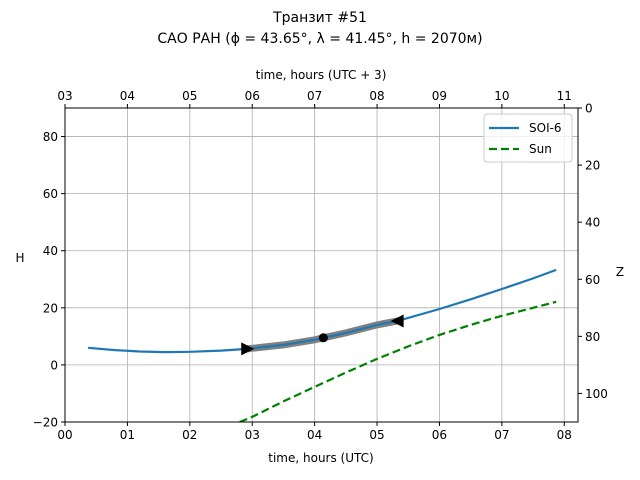 This screenshot has height=480, width=640. What do you see at coordinates (376, 96) in the screenshot?
I see `x-top-tick-label: 08` at bounding box center [376, 96].